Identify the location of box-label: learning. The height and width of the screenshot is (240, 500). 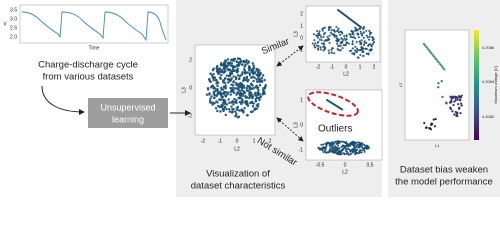
(128, 119).